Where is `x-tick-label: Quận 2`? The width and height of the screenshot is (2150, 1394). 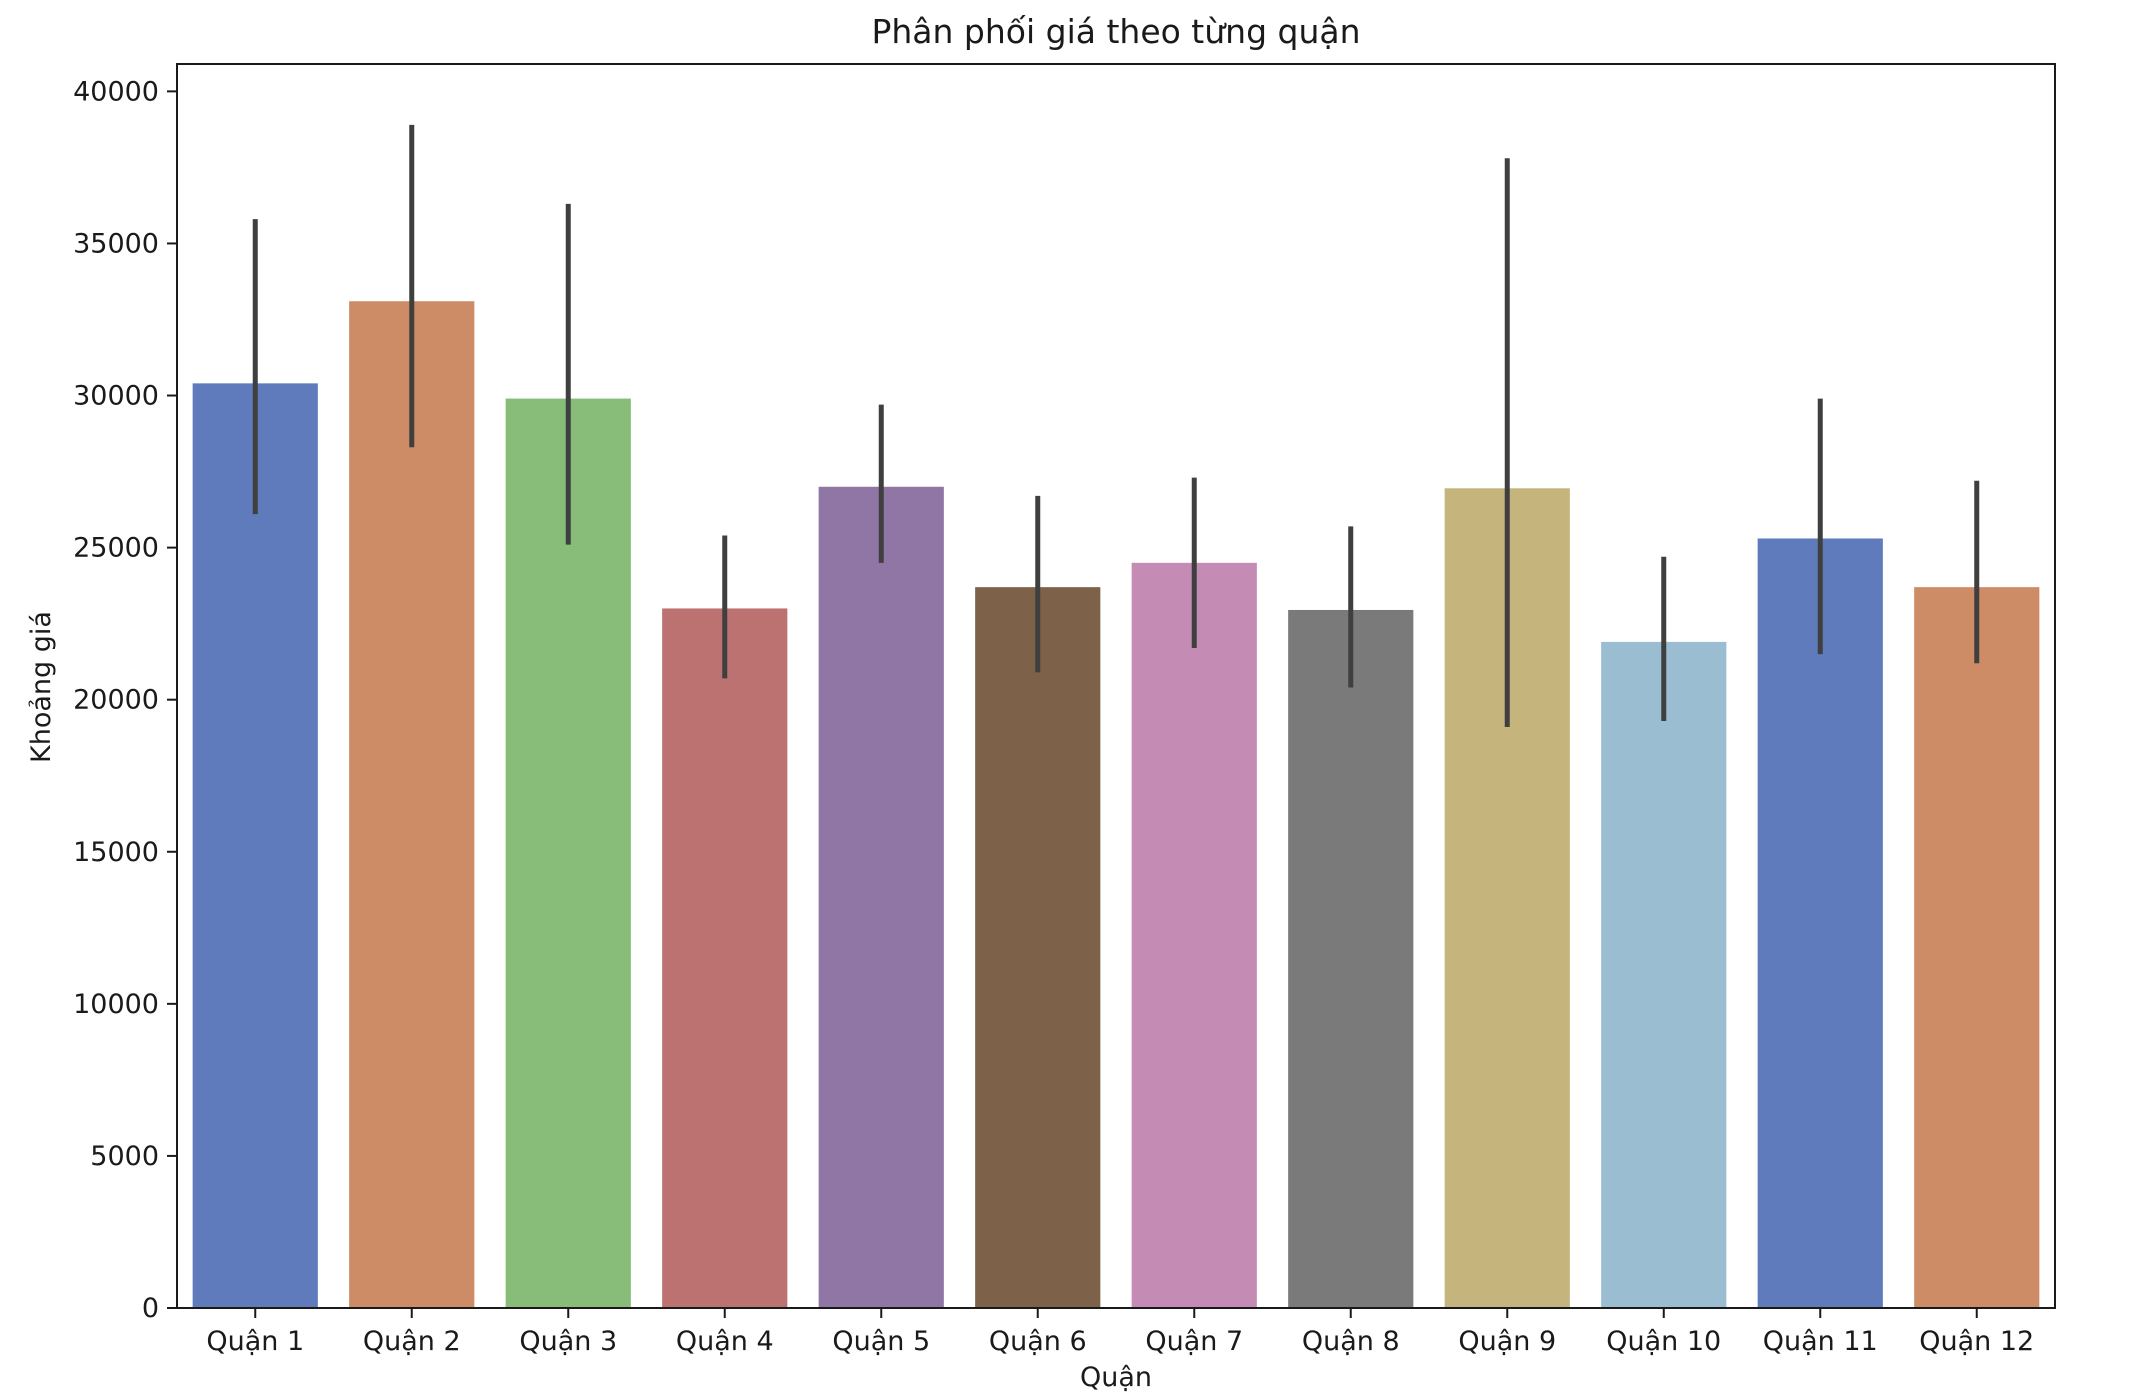
x-tick-label: Quận 2 is located at coordinates (412, 1341).